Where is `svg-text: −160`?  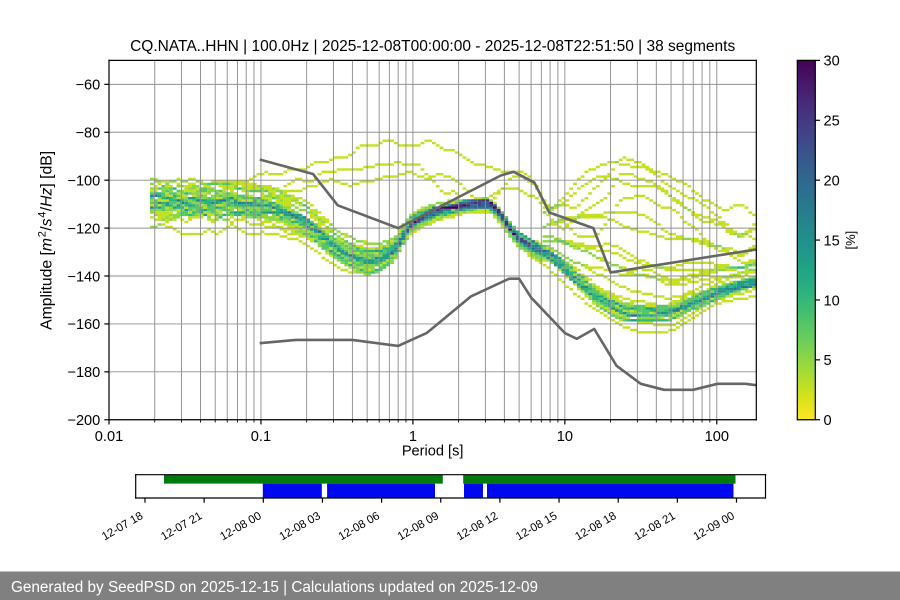
svg-text: −160 is located at coordinates (83, 325).